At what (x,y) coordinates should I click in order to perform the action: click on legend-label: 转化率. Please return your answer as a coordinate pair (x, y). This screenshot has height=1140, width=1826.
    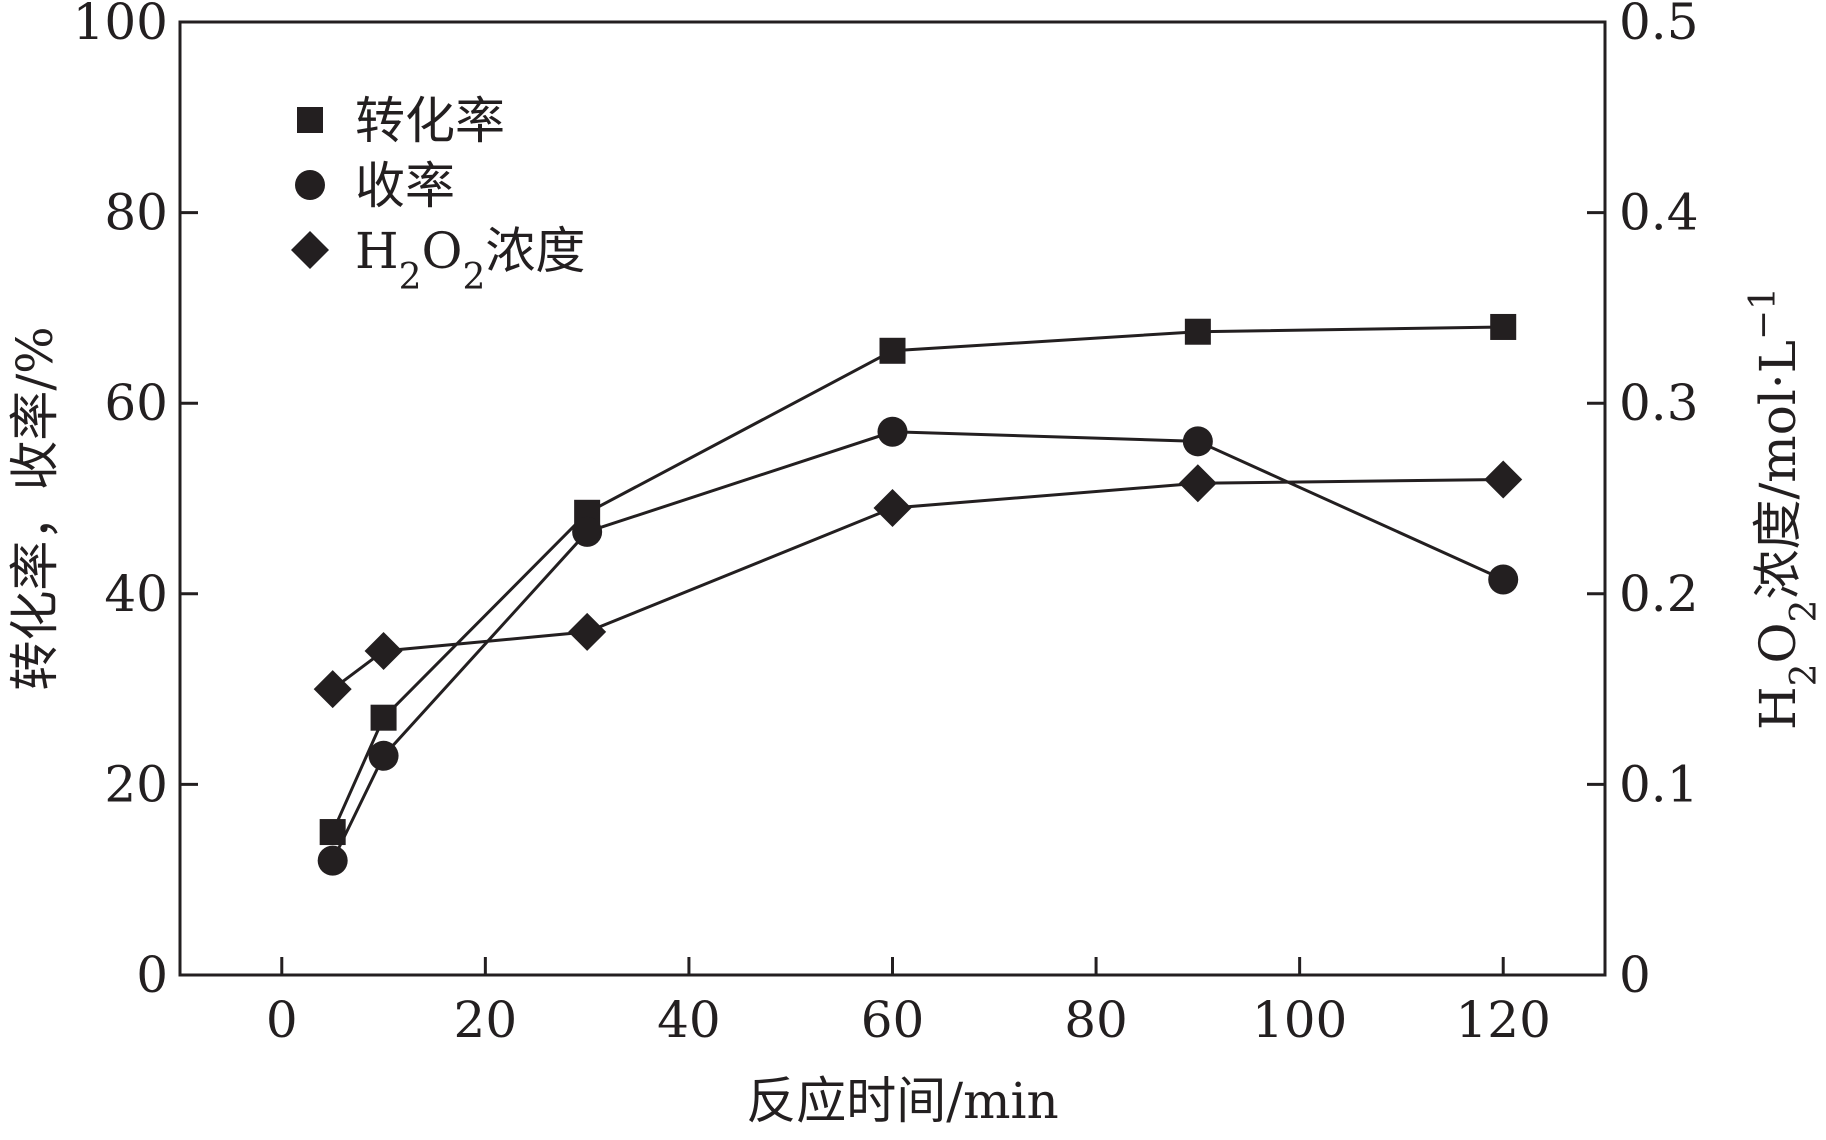
    Looking at the image, I should click on (430, 121).